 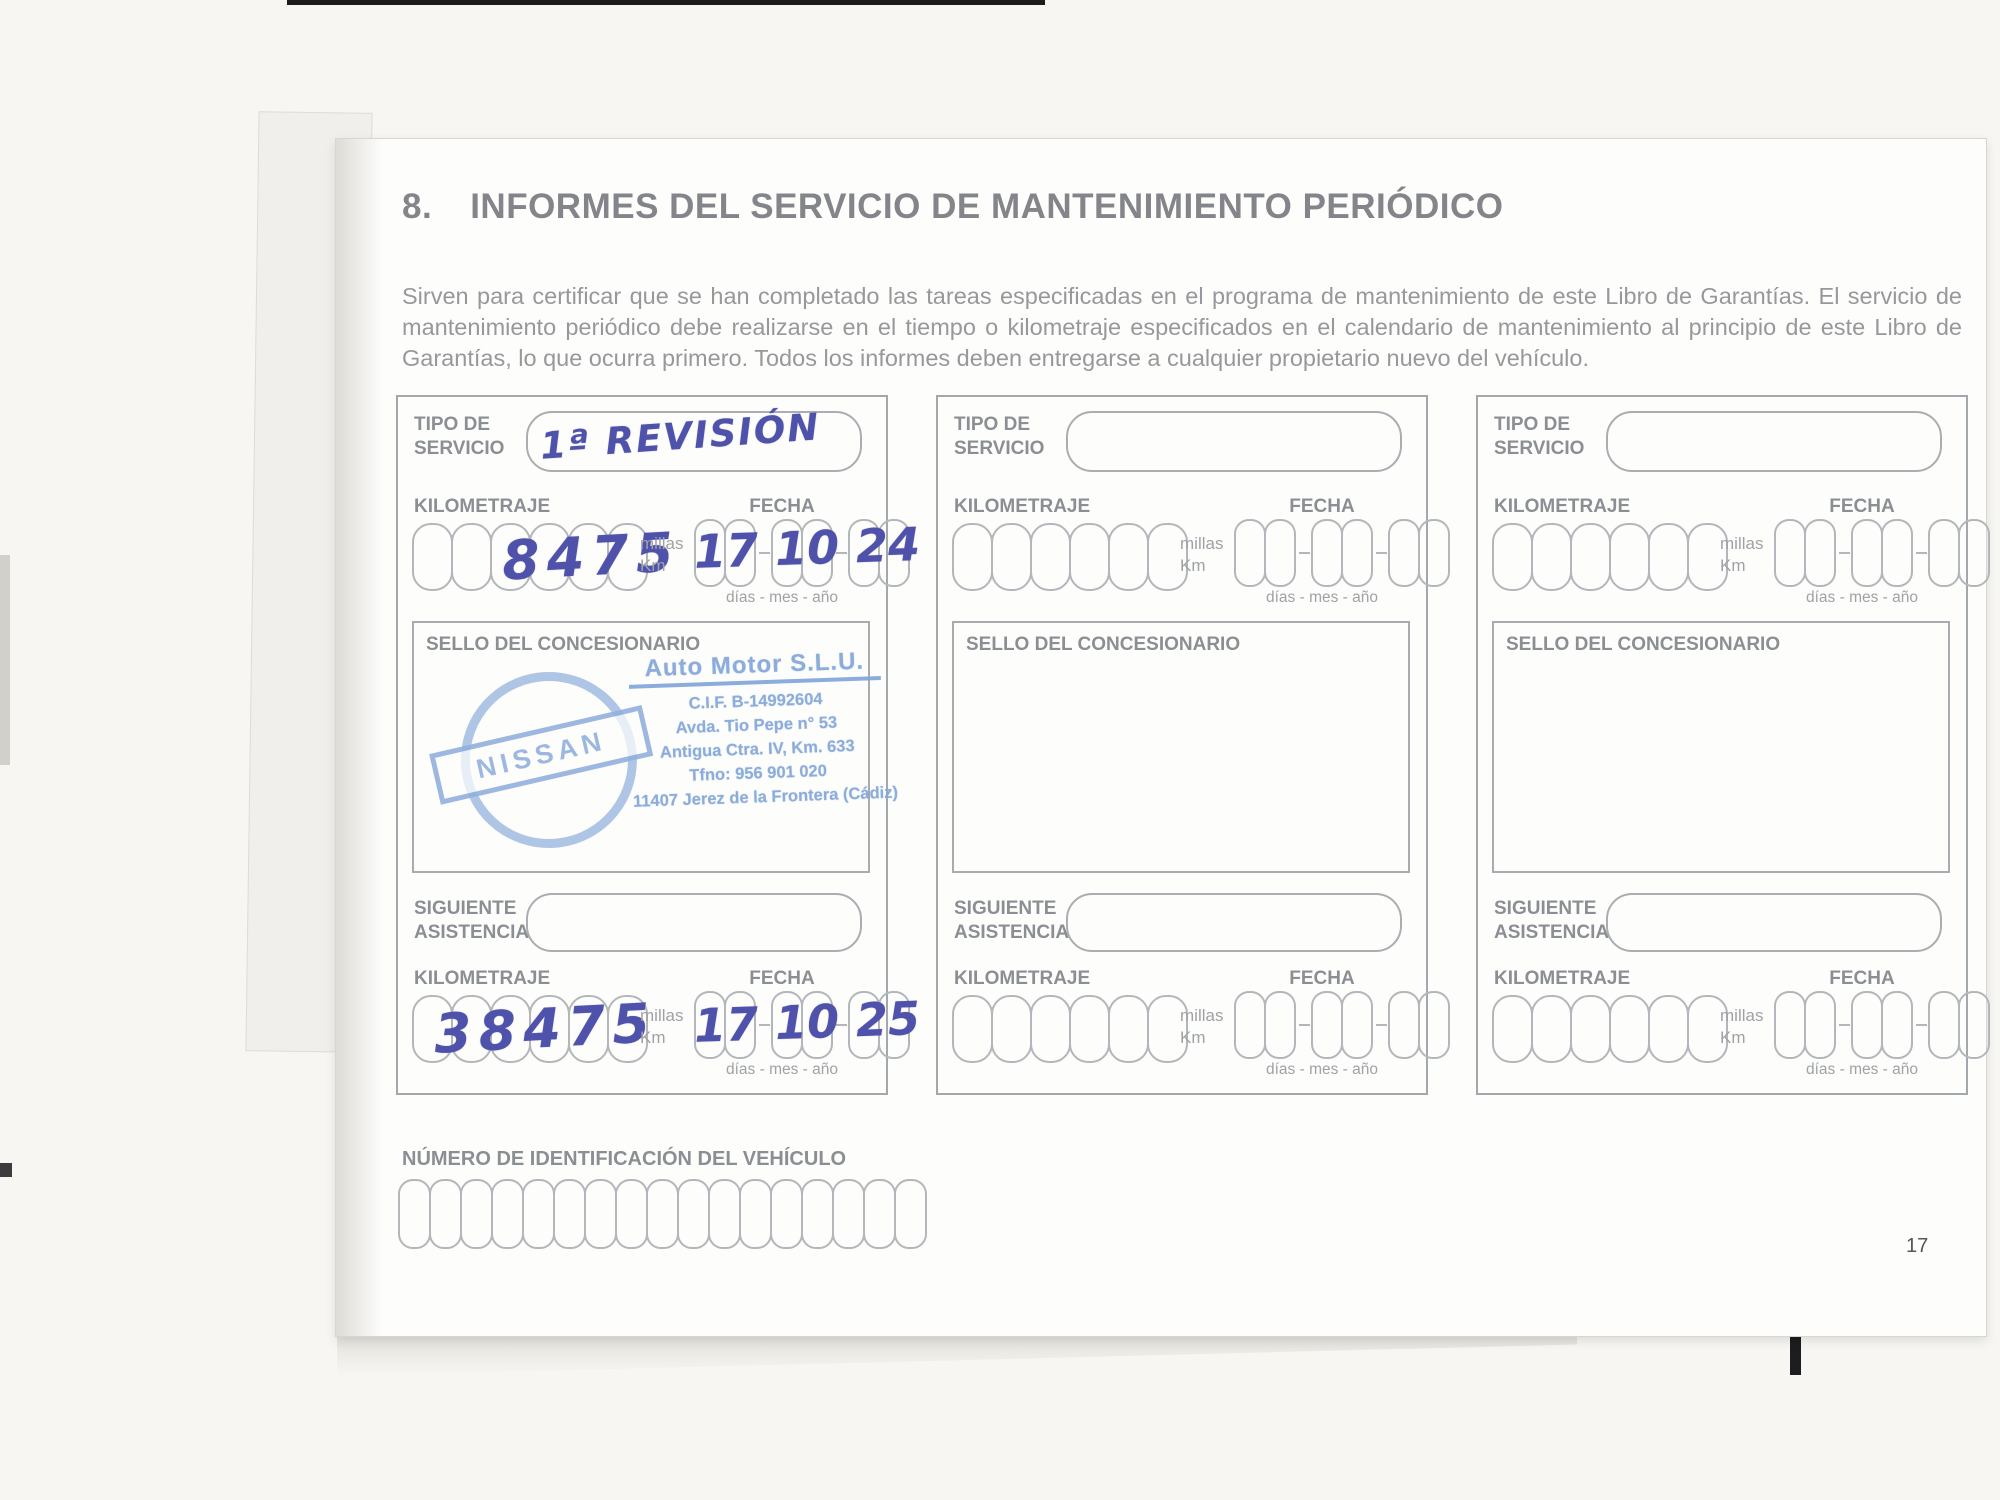 I want to click on tipo-de-servicio-field, so click(x=1234, y=441).